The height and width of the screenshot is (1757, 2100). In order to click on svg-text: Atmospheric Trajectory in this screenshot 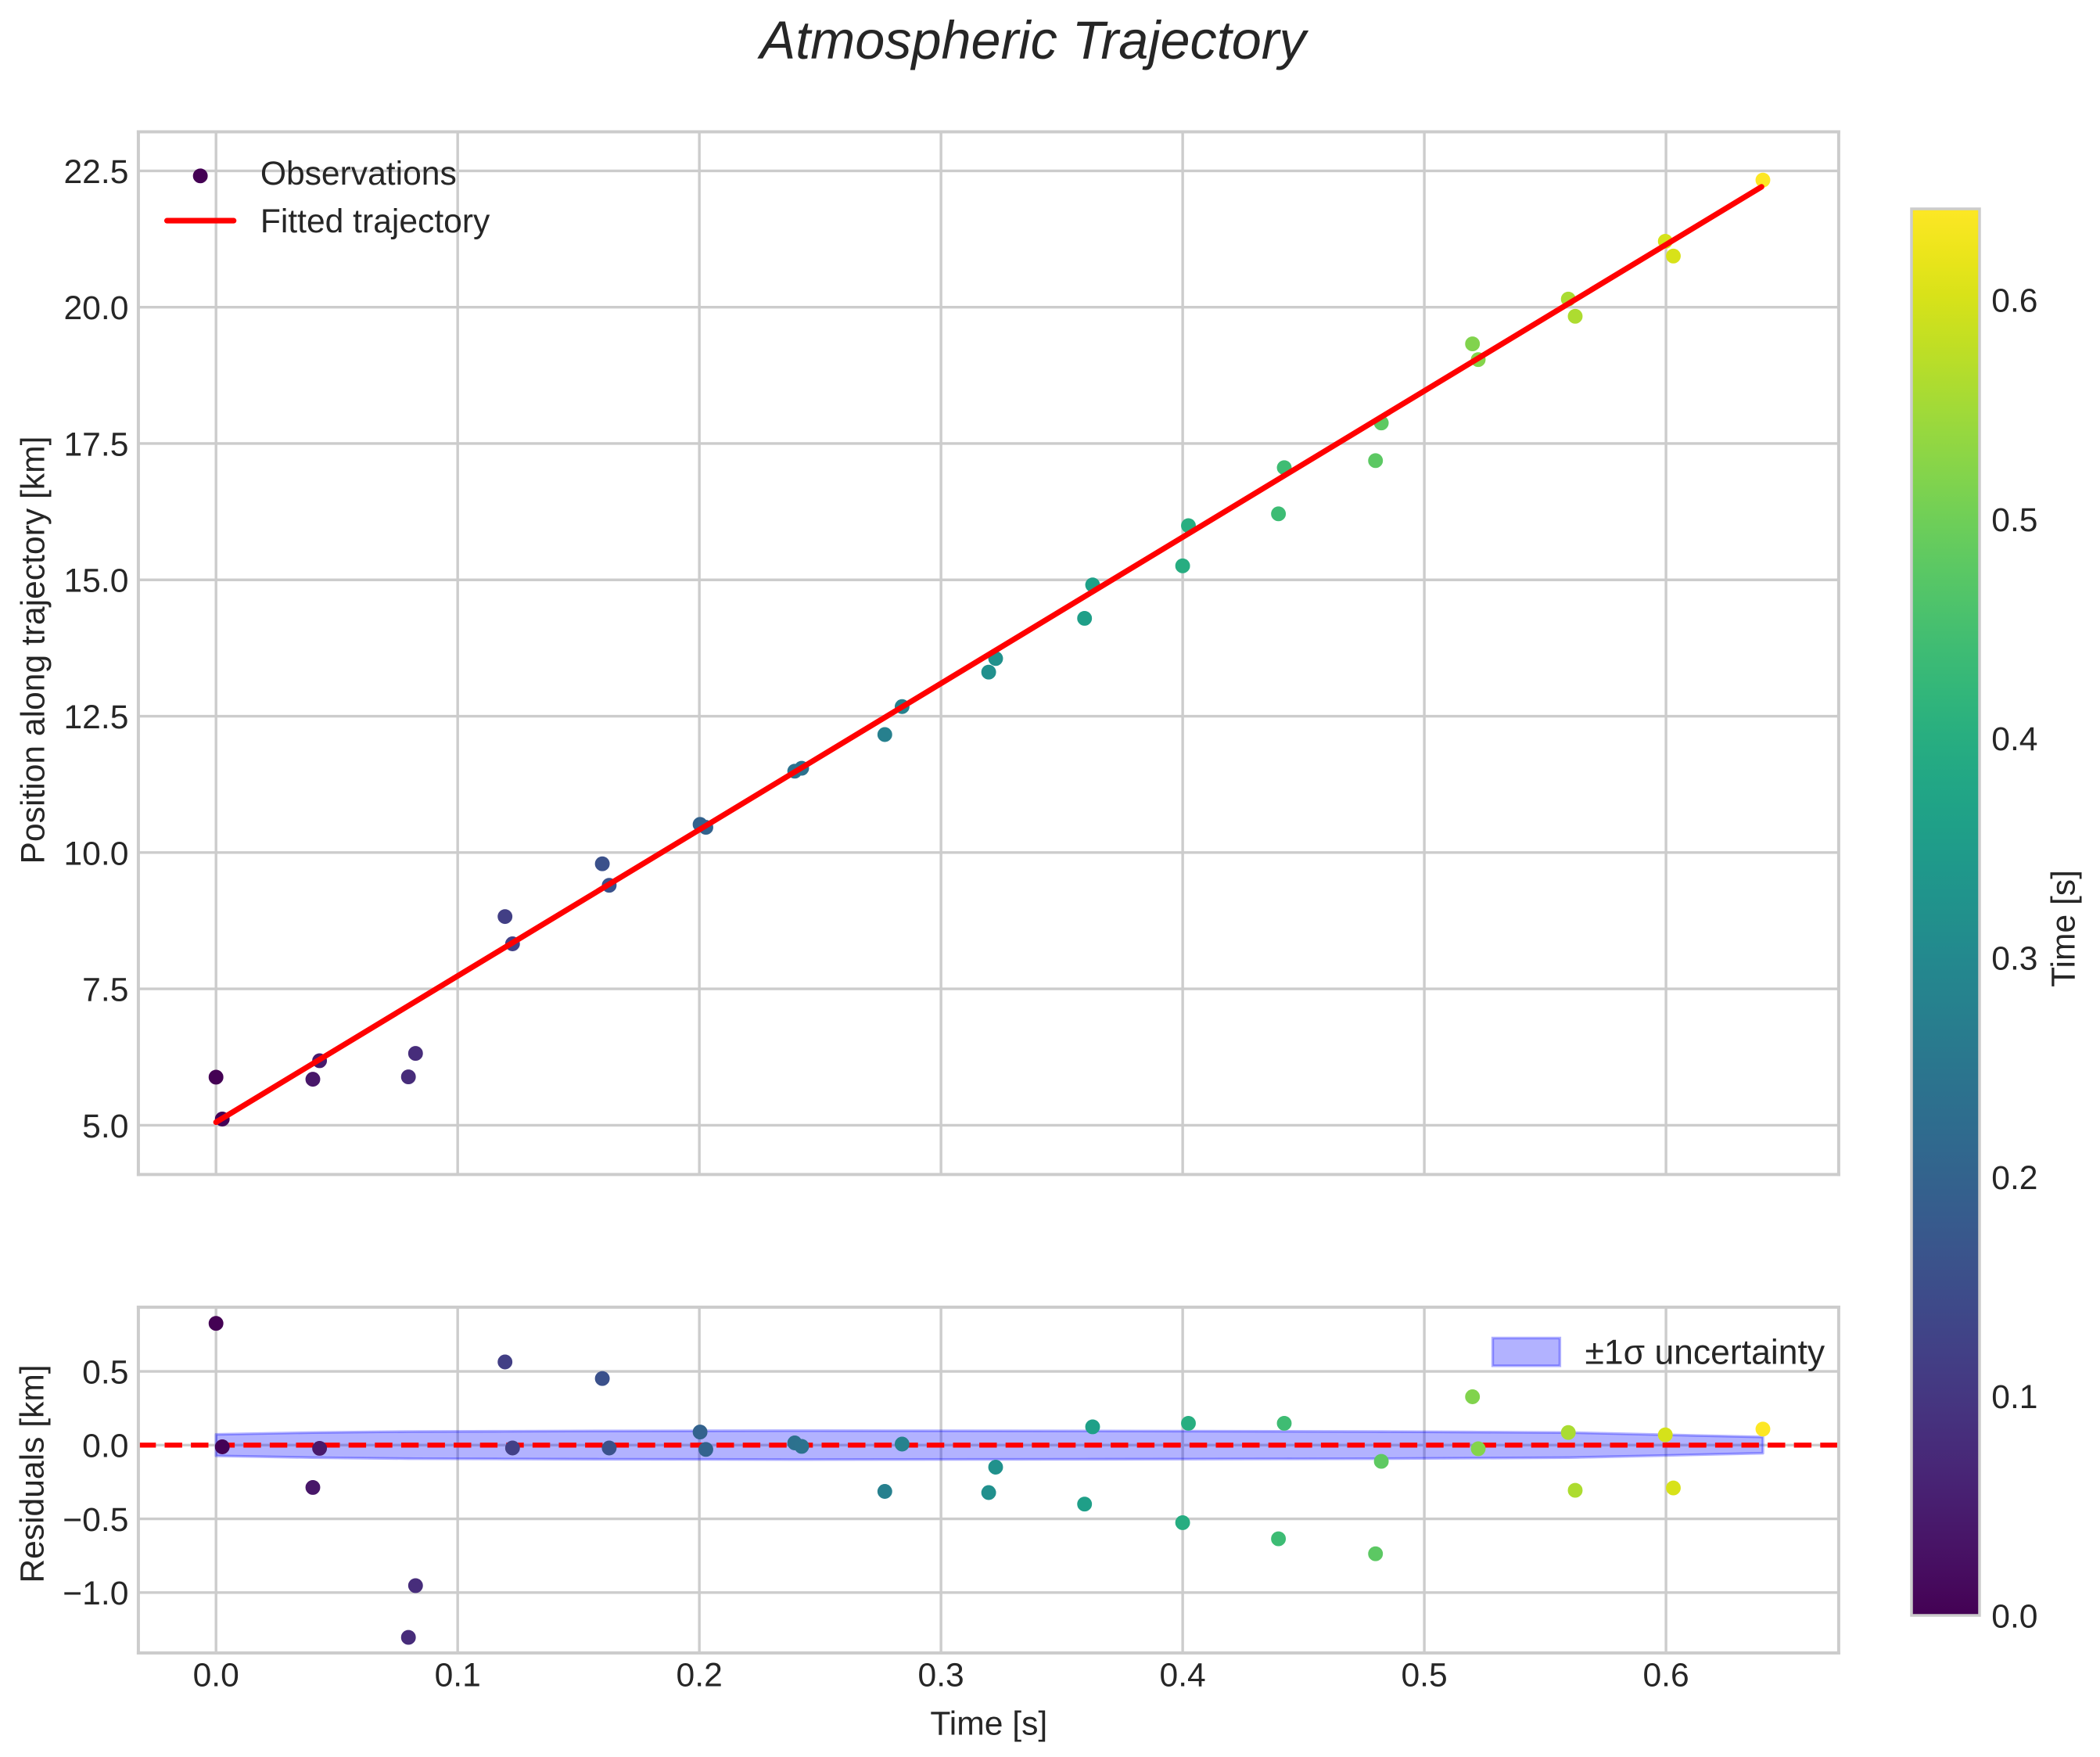, I will do `click(1033, 41)`.